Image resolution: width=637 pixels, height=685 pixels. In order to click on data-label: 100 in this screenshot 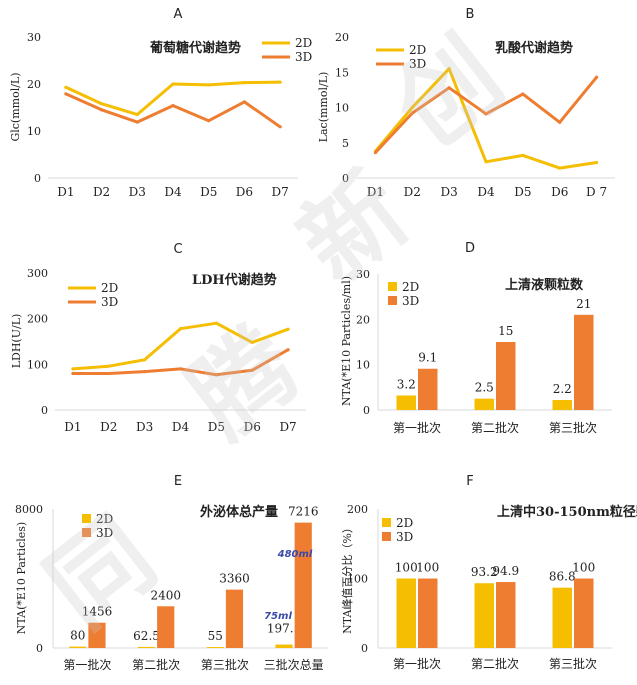, I will do `click(427, 568)`.